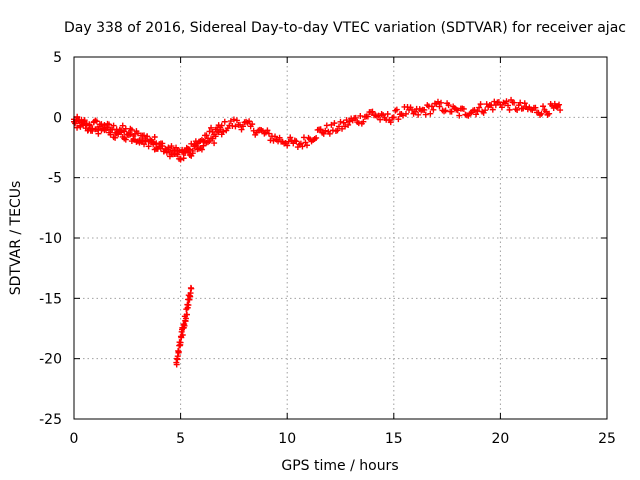 This screenshot has height=480, width=640. Describe the element at coordinates (180, 439) in the screenshot. I see `x-tick-label: 5` at that location.